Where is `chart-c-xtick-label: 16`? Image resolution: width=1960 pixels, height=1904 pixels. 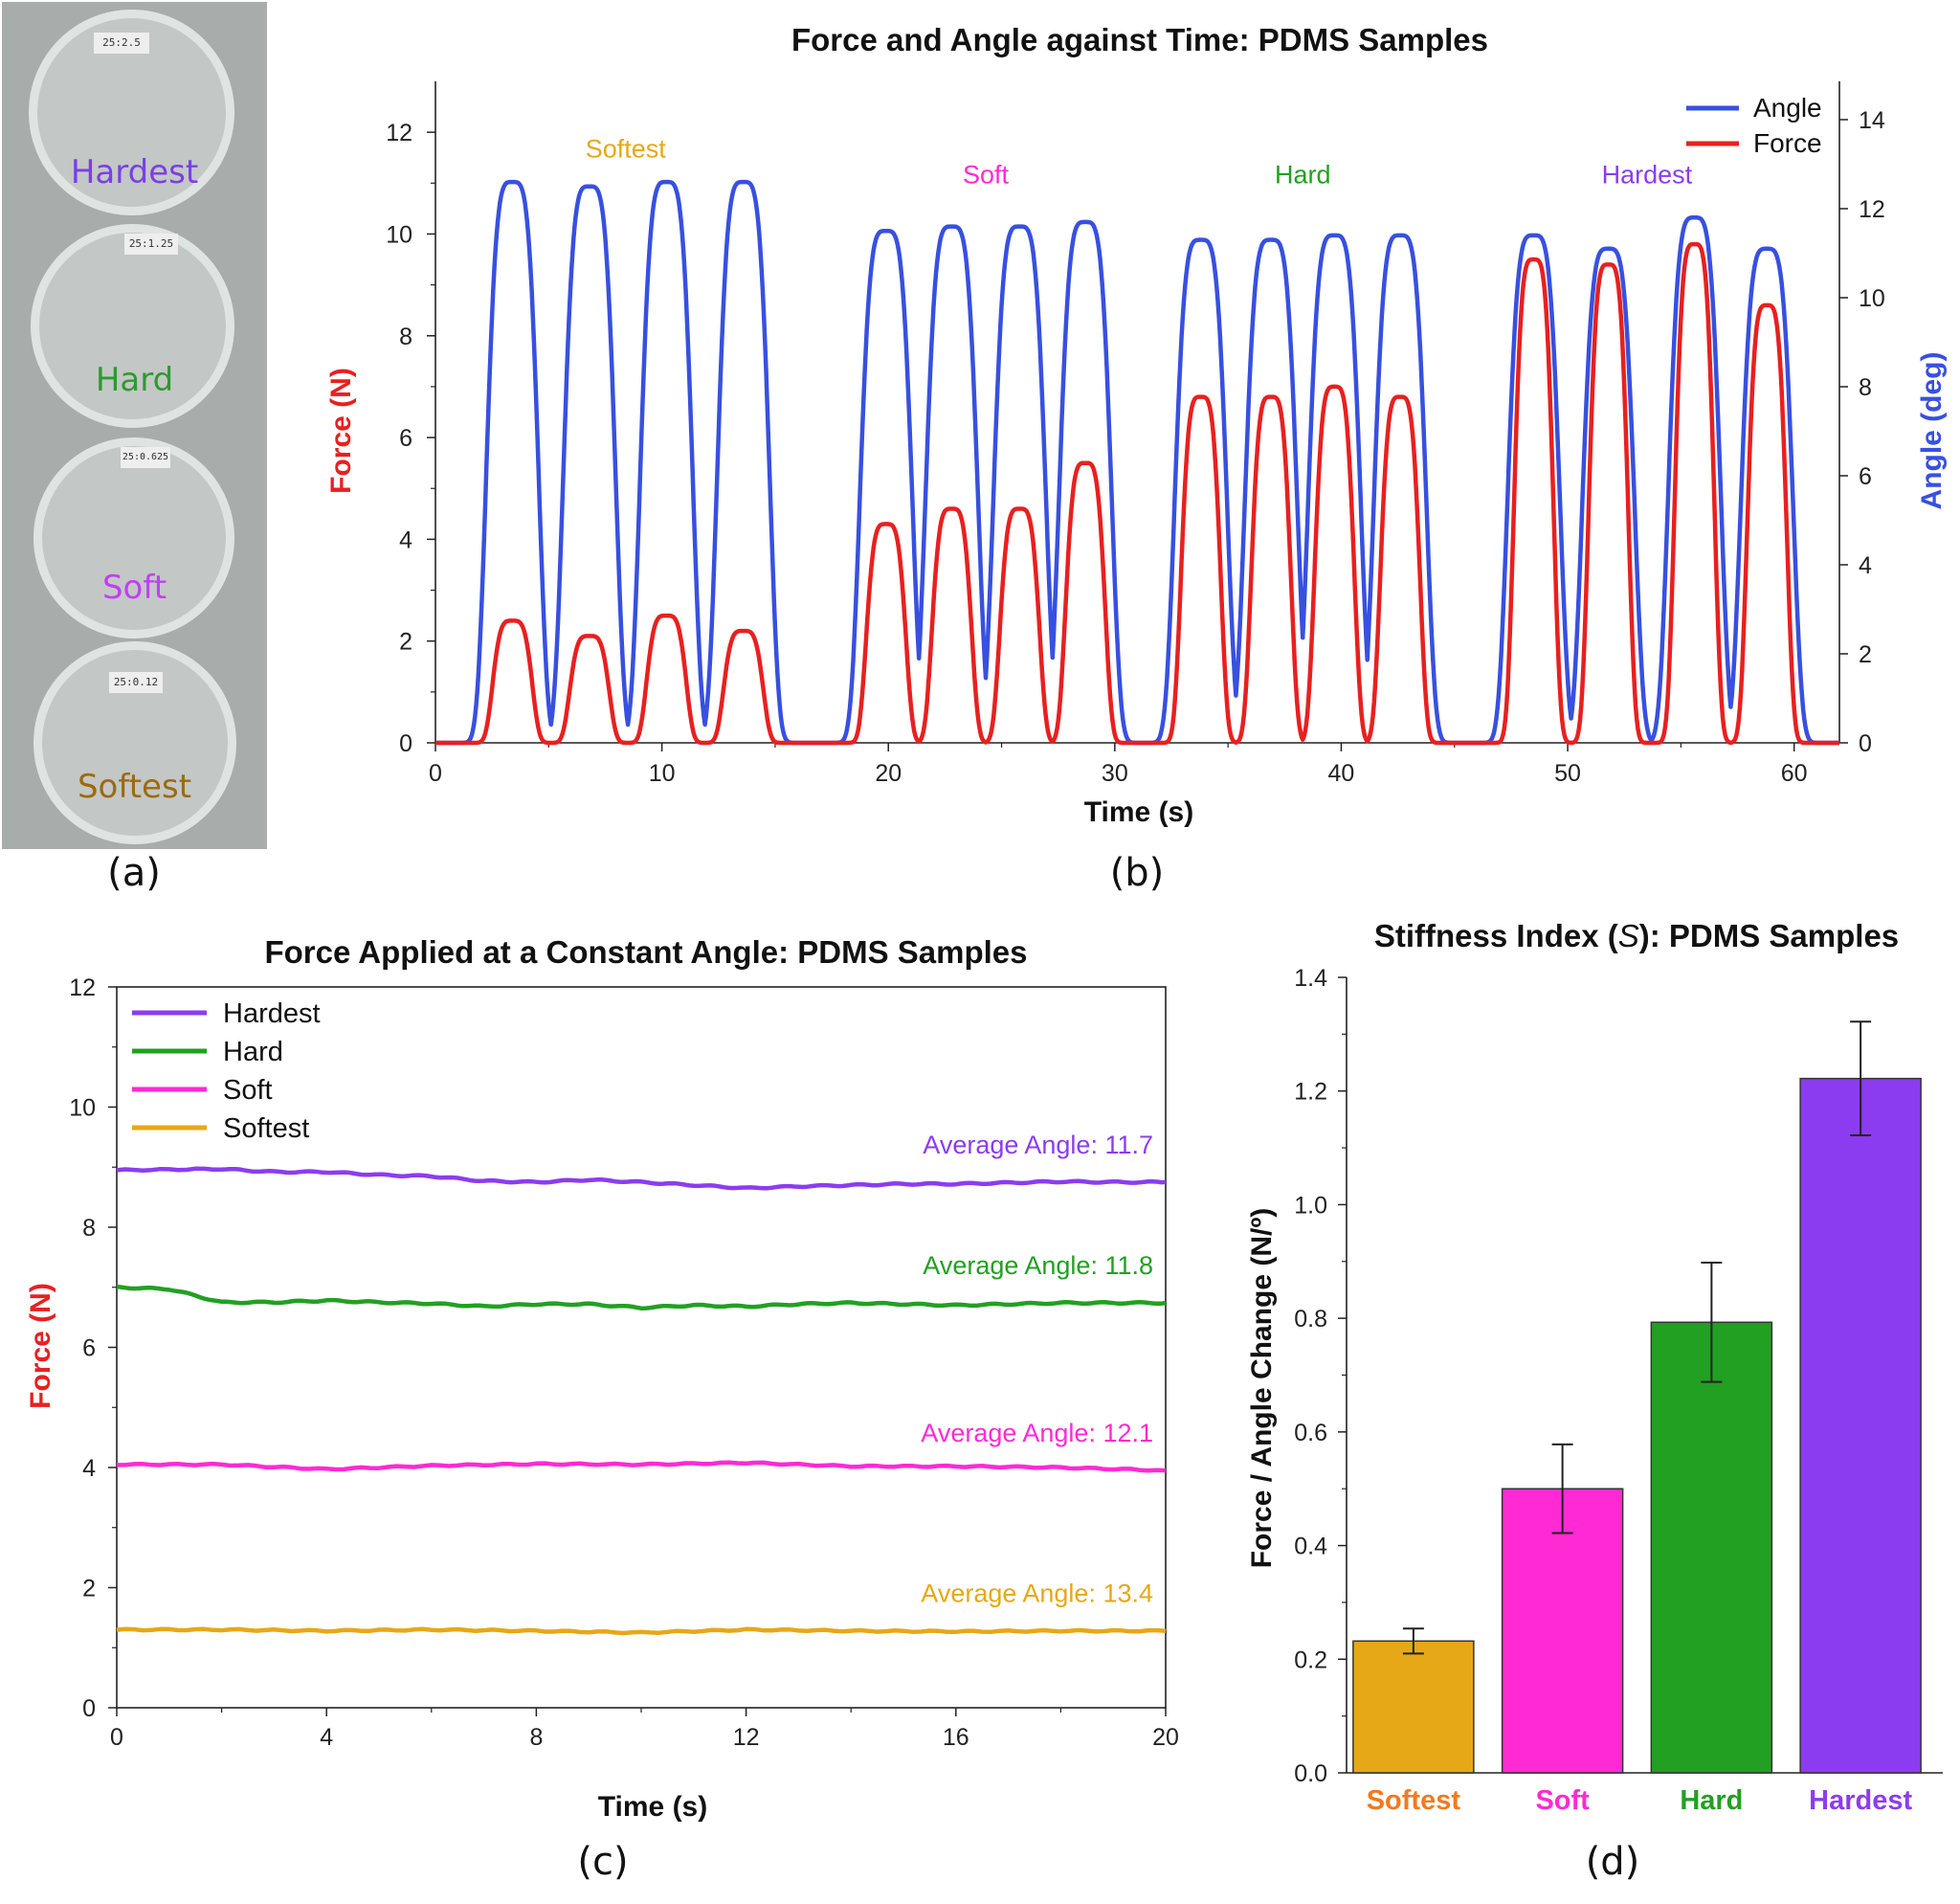 chart-c-xtick-label: 16 is located at coordinates (956, 1738).